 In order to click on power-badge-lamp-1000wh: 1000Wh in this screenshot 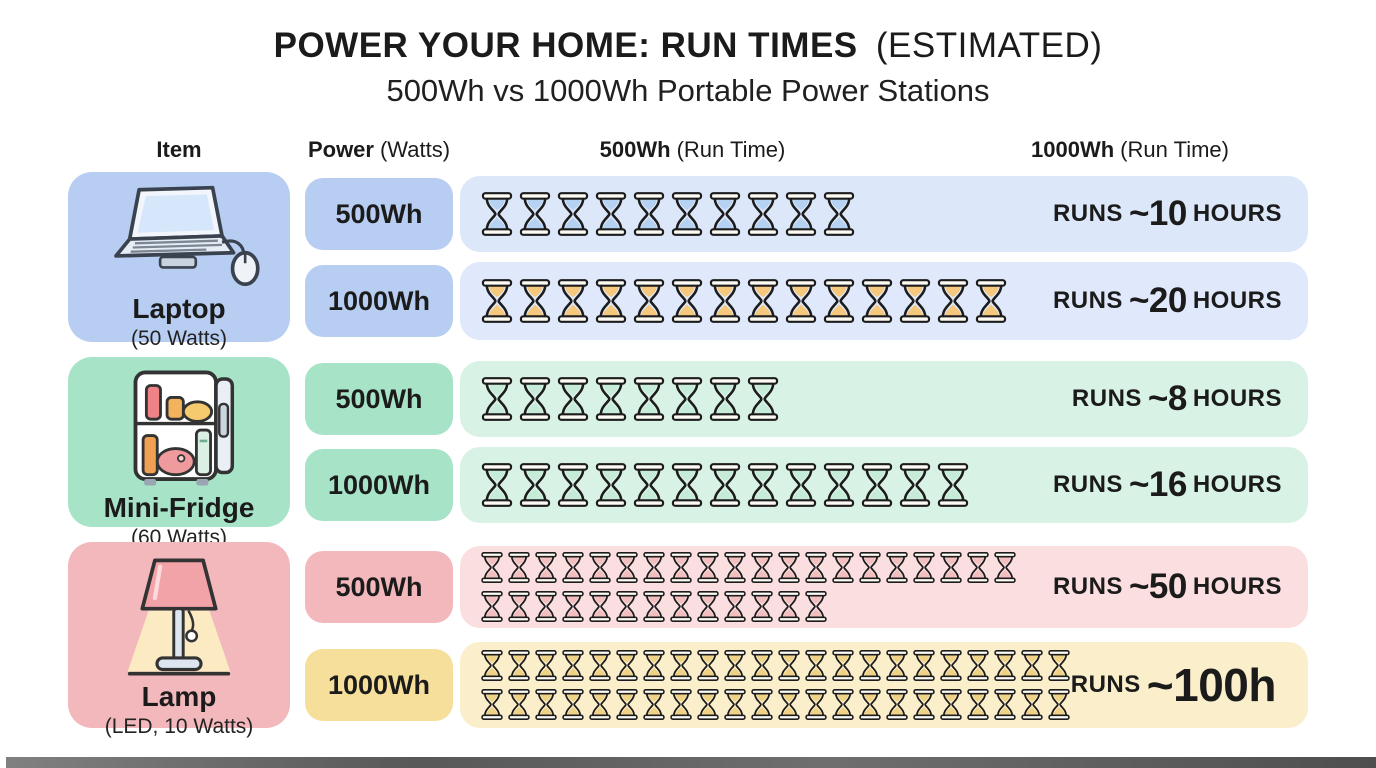, I will do `click(379, 685)`.